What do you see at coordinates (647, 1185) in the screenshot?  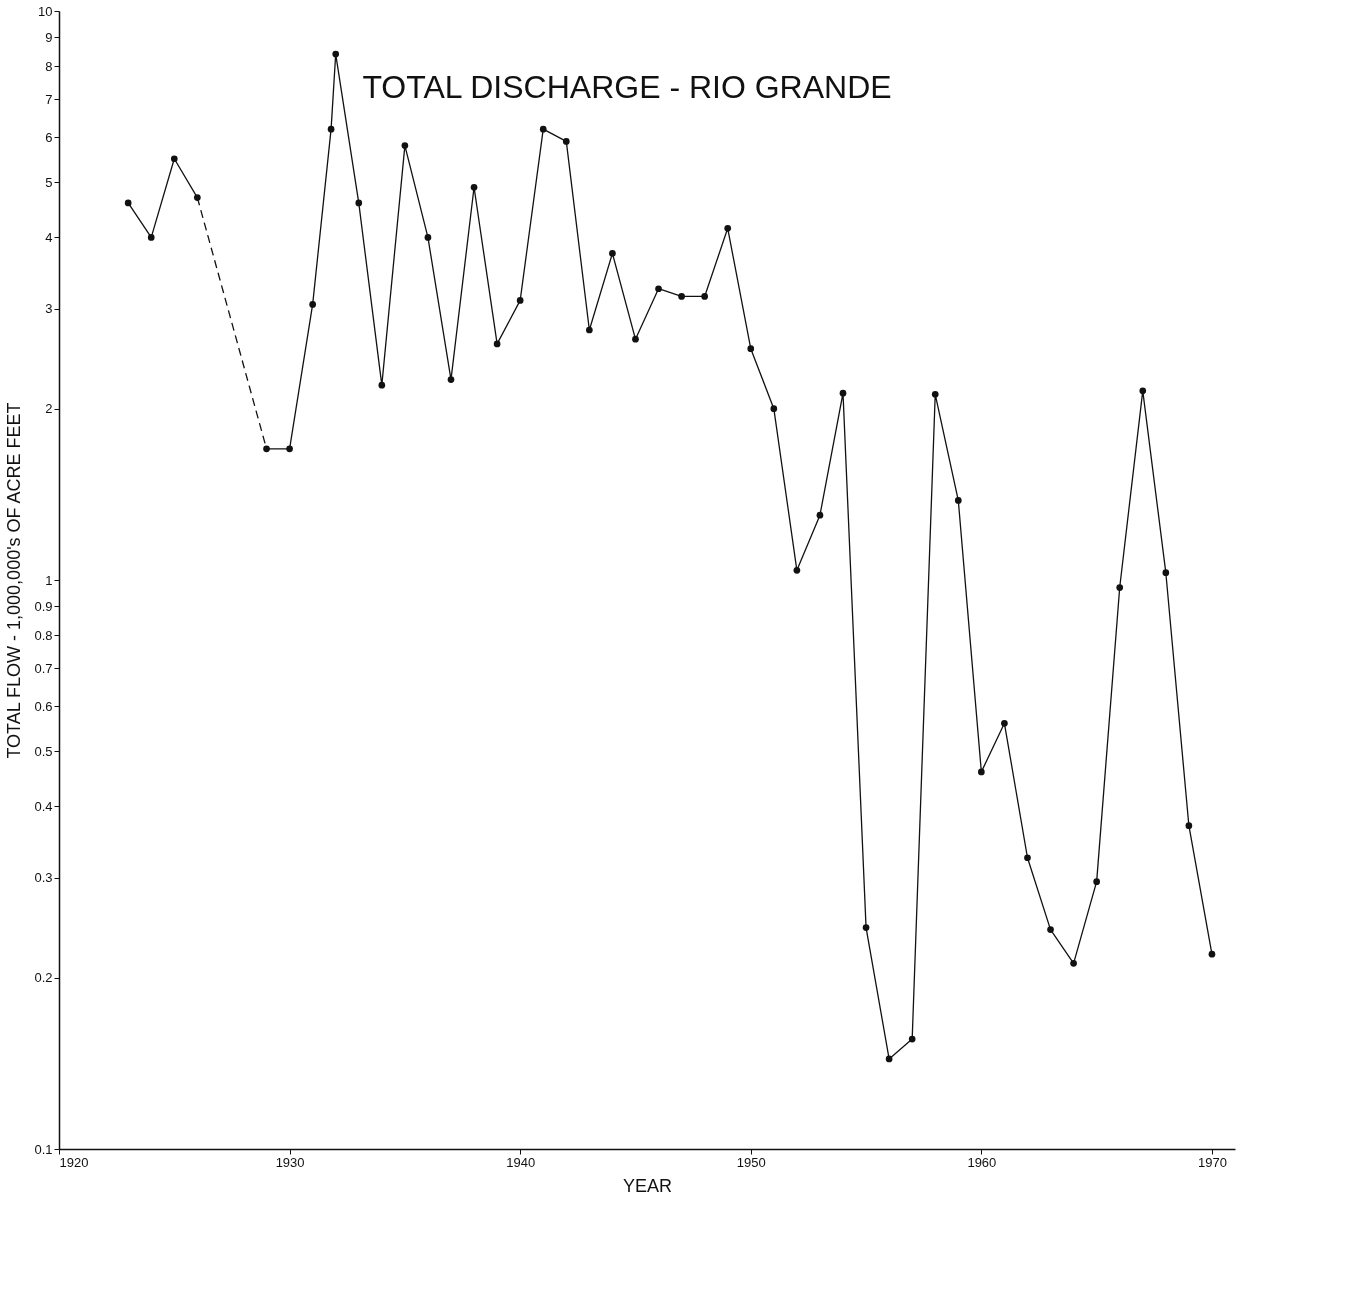 I see `x-axis-title: YEAR` at bounding box center [647, 1185].